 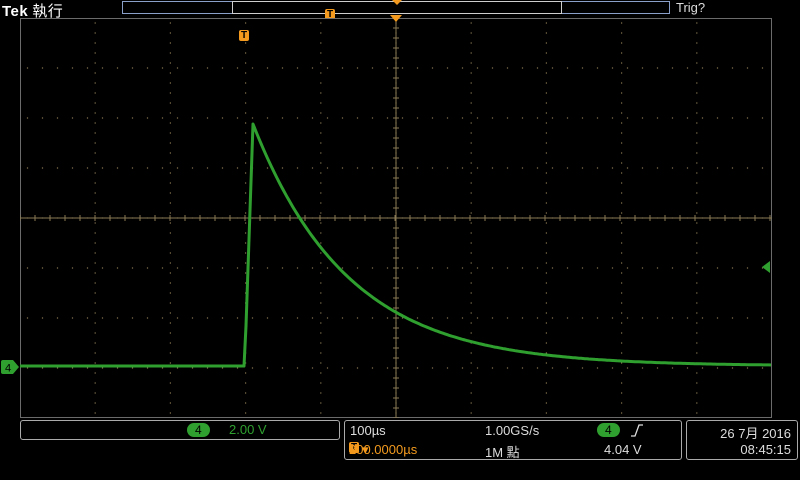 What do you see at coordinates (623, 449) in the screenshot?
I see `trigger-level: 4.04 V` at bounding box center [623, 449].